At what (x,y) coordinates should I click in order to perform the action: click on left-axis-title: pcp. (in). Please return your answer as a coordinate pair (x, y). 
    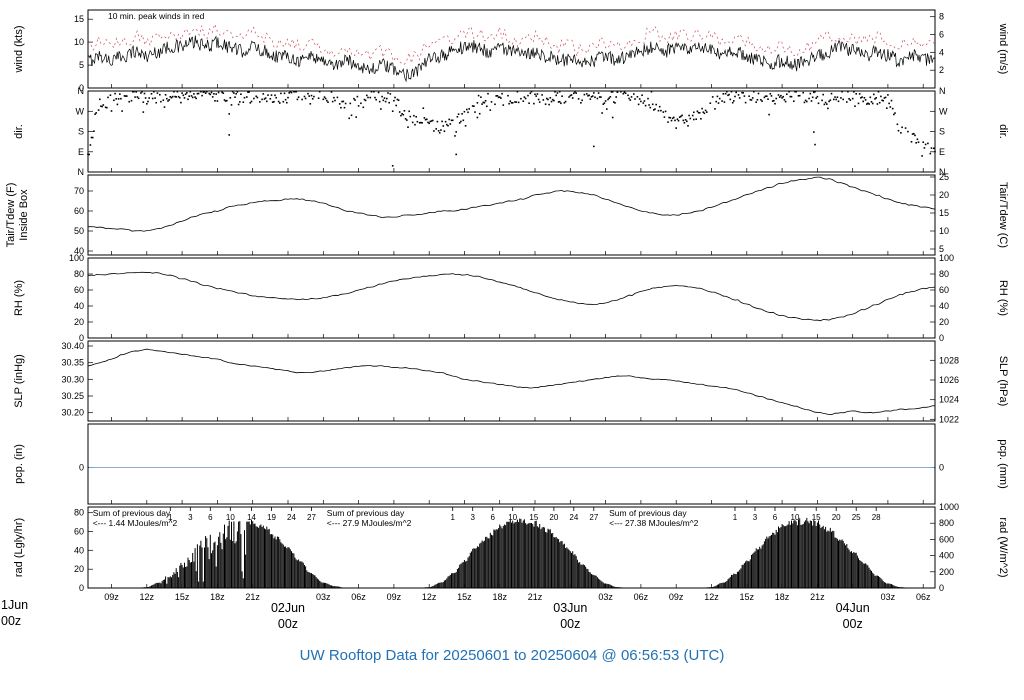
    Looking at the image, I should click on (19, 464).